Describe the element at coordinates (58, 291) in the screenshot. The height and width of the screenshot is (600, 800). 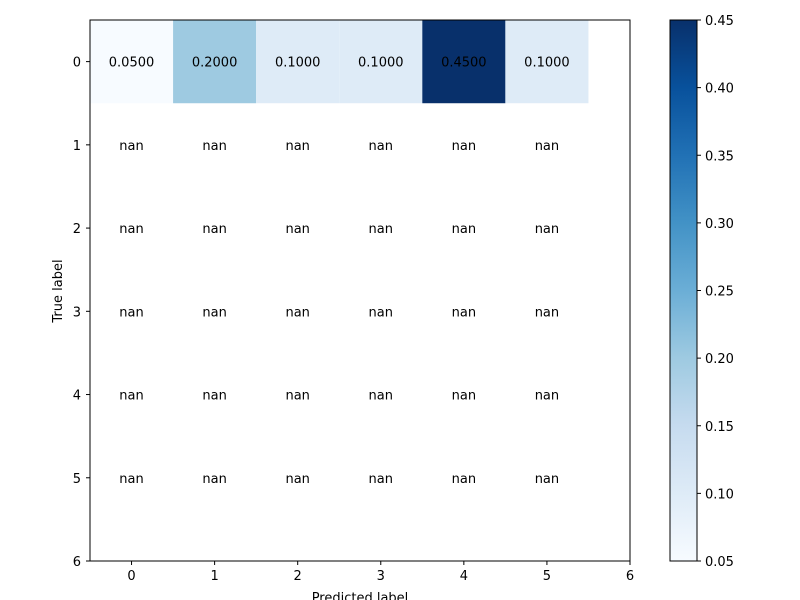
I see `y-axis-label: True label` at that location.